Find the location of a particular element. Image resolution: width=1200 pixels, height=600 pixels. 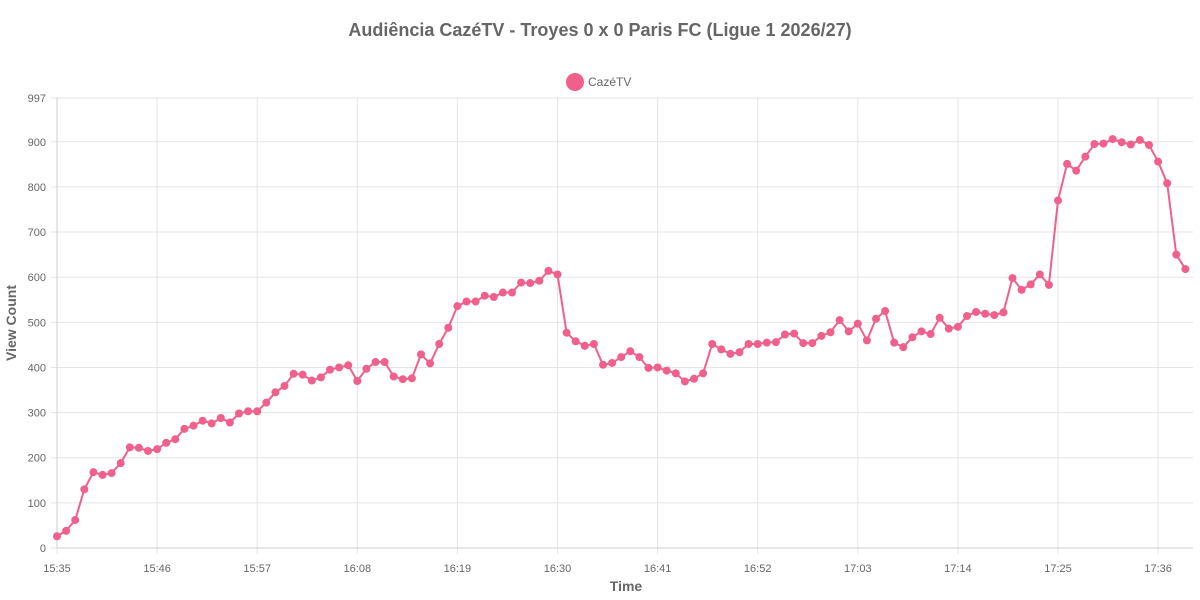

legend: CazéTV is located at coordinates (598, 82).